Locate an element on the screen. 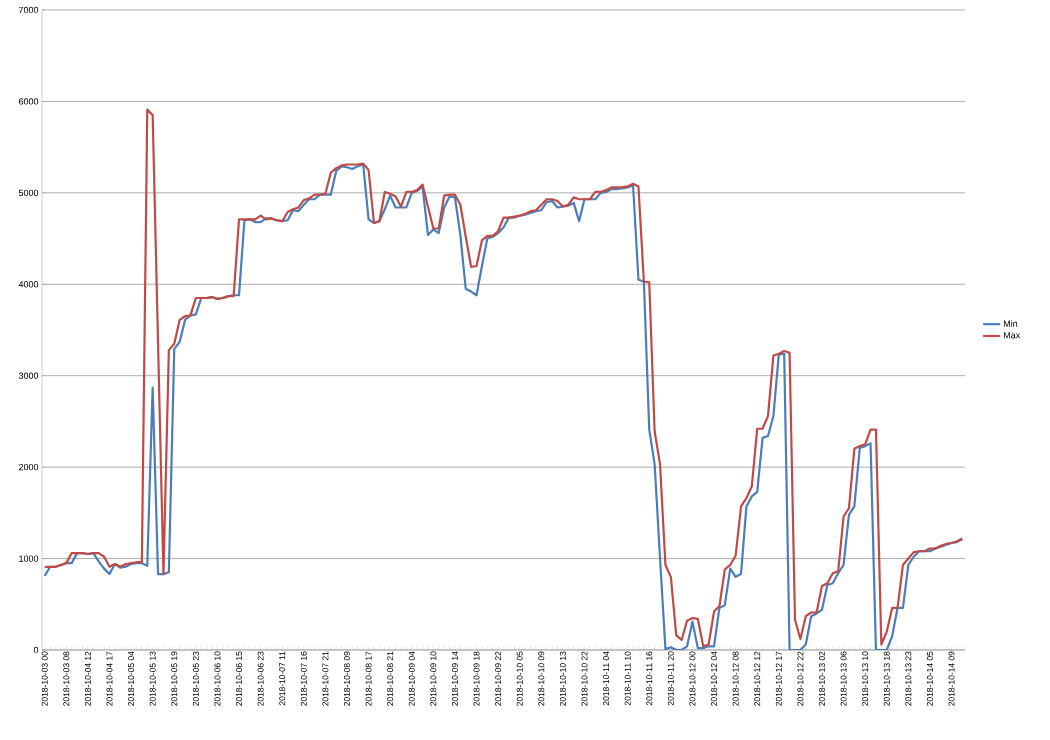 The width and height of the screenshot is (1050, 740). x-tick-label: 2018-10-12 00 is located at coordinates (692, 678).